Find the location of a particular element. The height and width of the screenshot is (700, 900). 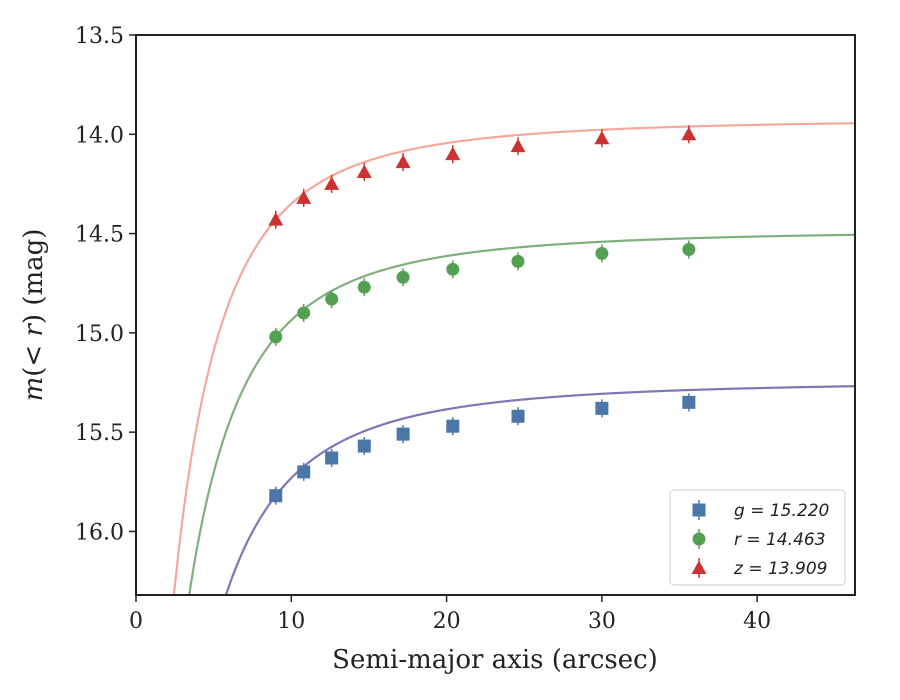

y-axis-label-part: (< is located at coordinates (34, 357).